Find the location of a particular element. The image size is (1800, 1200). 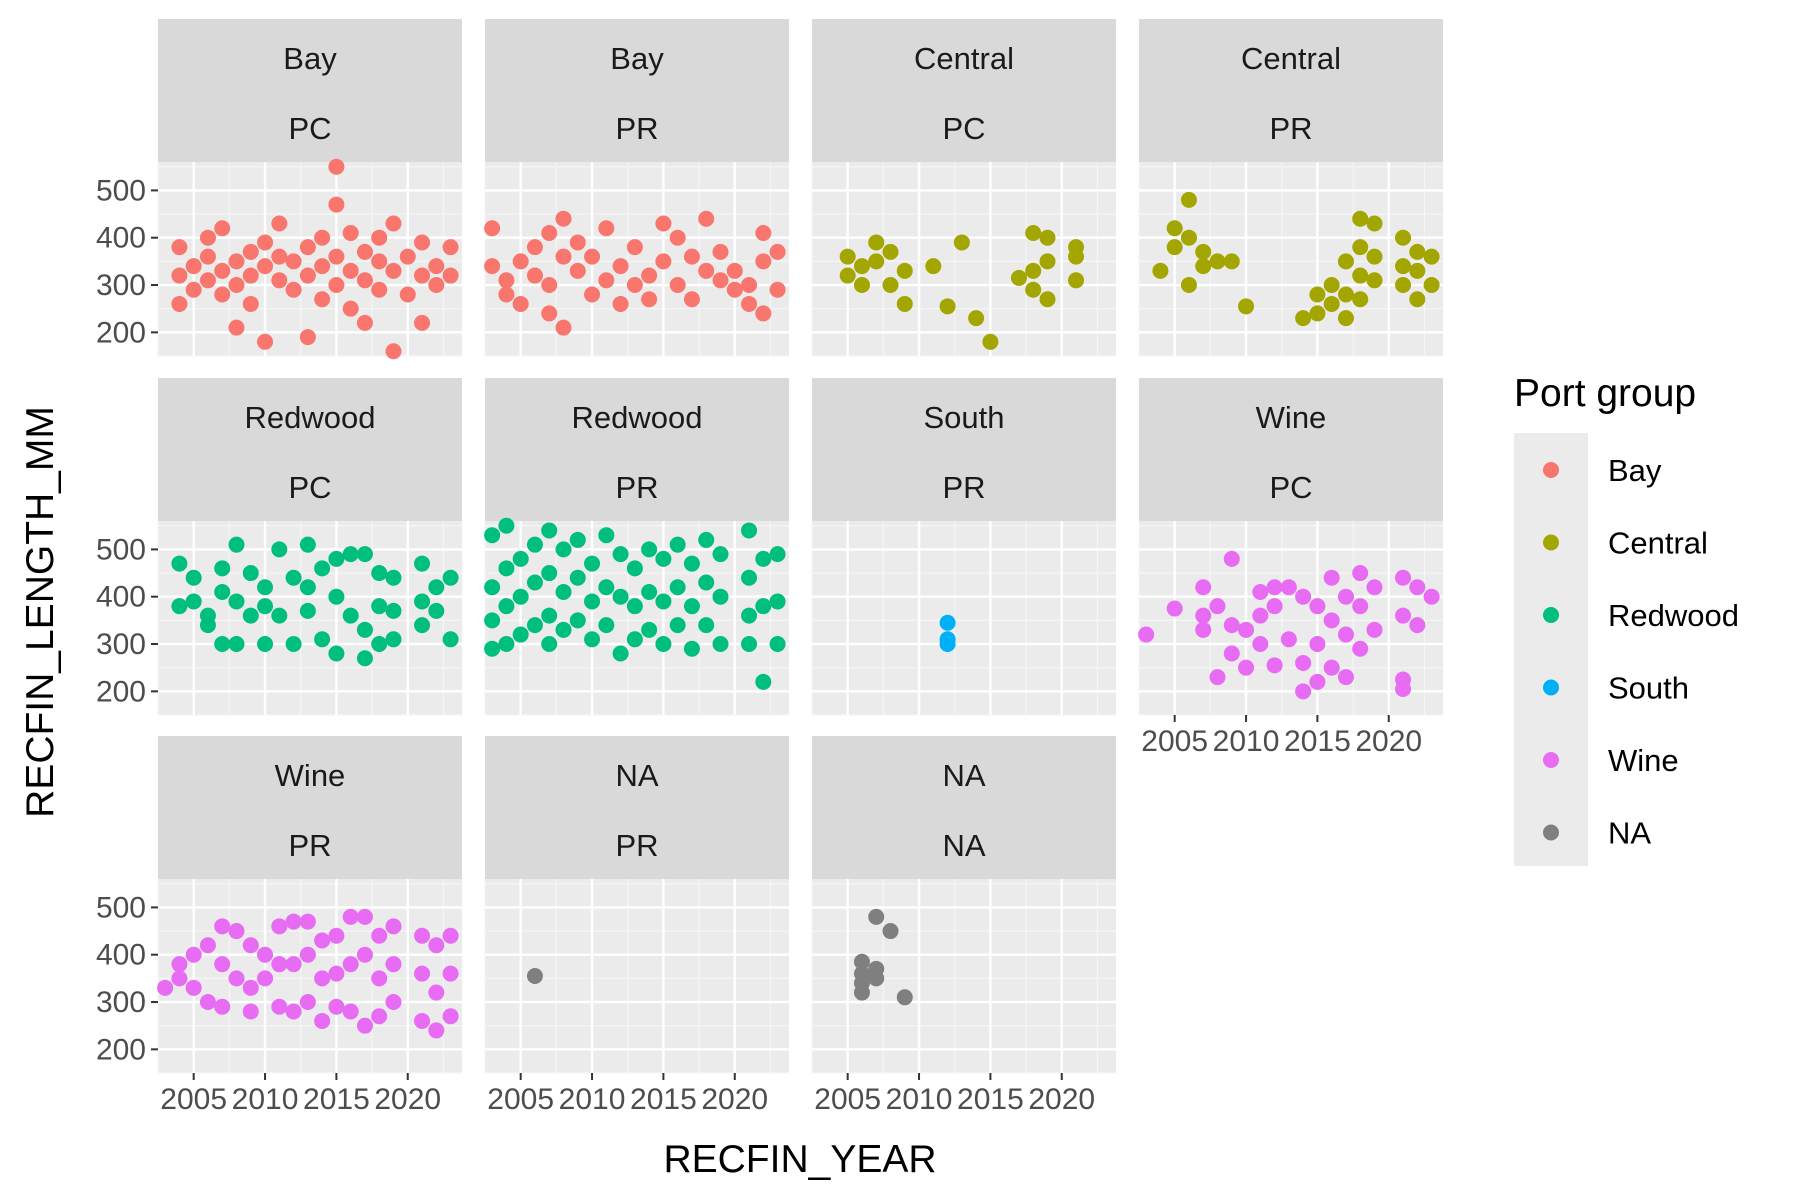

facet-panel: South PR is located at coordinates (963, 547).